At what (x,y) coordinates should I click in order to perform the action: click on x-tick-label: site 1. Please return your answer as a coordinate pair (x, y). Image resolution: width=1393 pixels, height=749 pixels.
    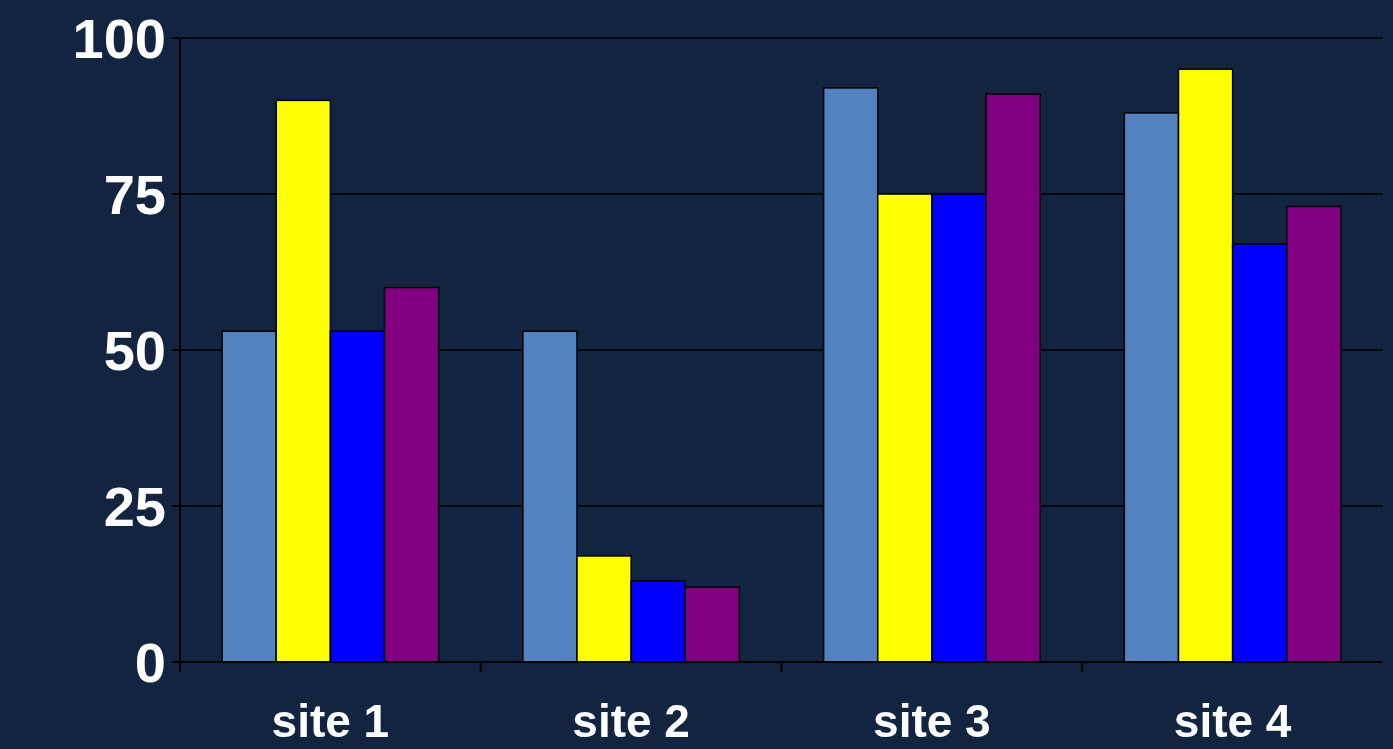
    Looking at the image, I should click on (330, 721).